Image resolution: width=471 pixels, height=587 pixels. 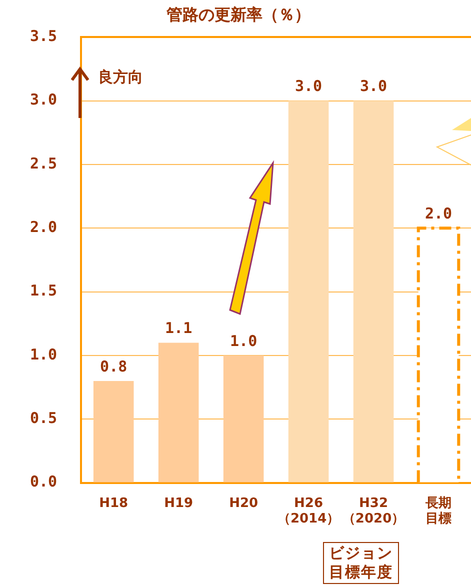 What do you see at coordinates (44, 354) in the screenshot?
I see `y-tick-label: 1.0` at bounding box center [44, 354].